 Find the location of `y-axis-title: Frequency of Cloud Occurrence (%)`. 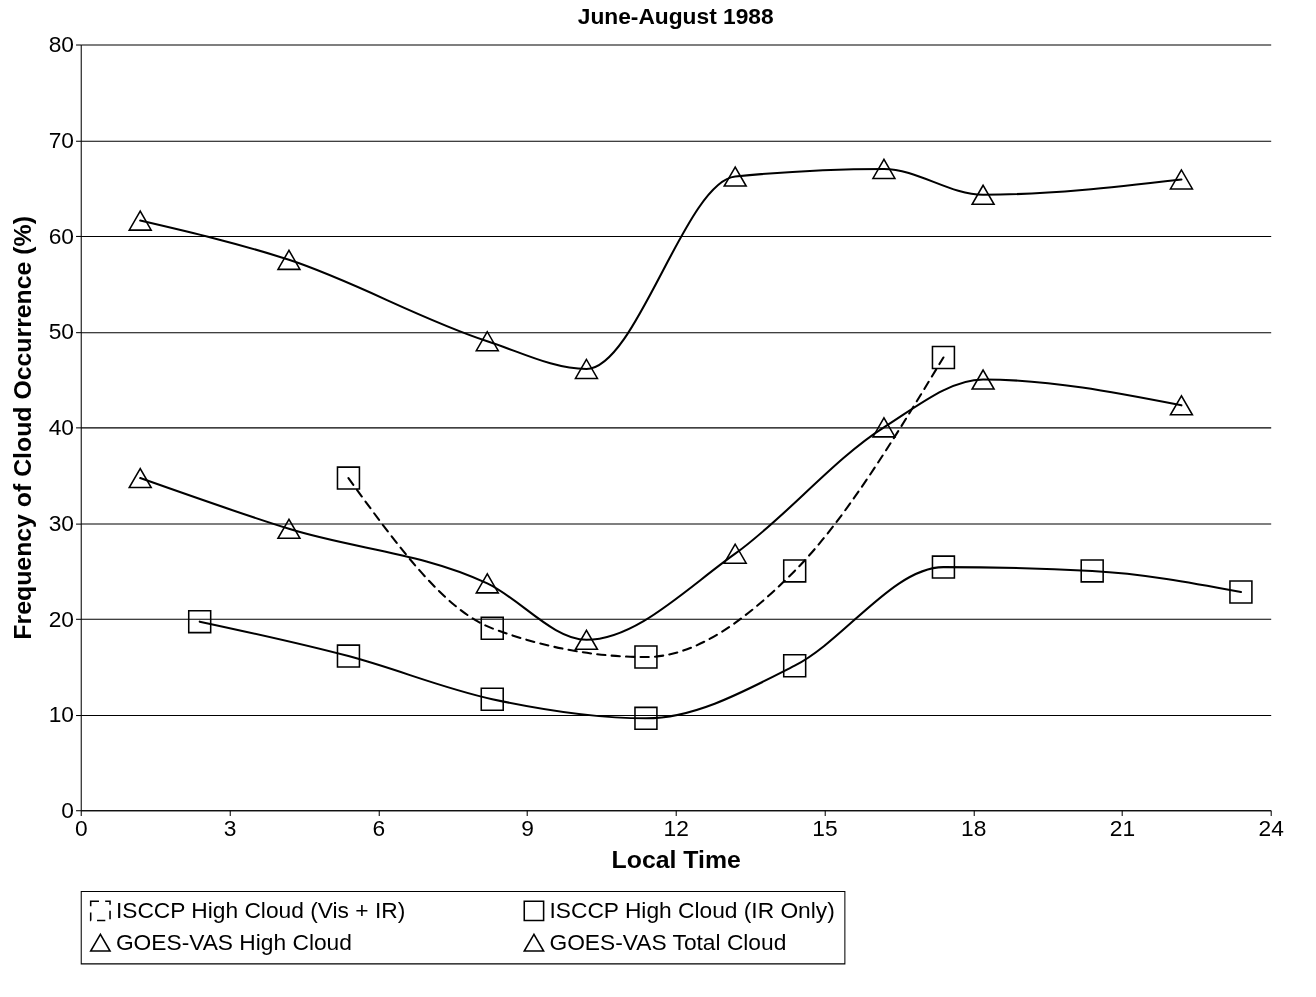

y-axis-title: Frequency of Cloud Occurrence (%) is located at coordinates (23, 428).